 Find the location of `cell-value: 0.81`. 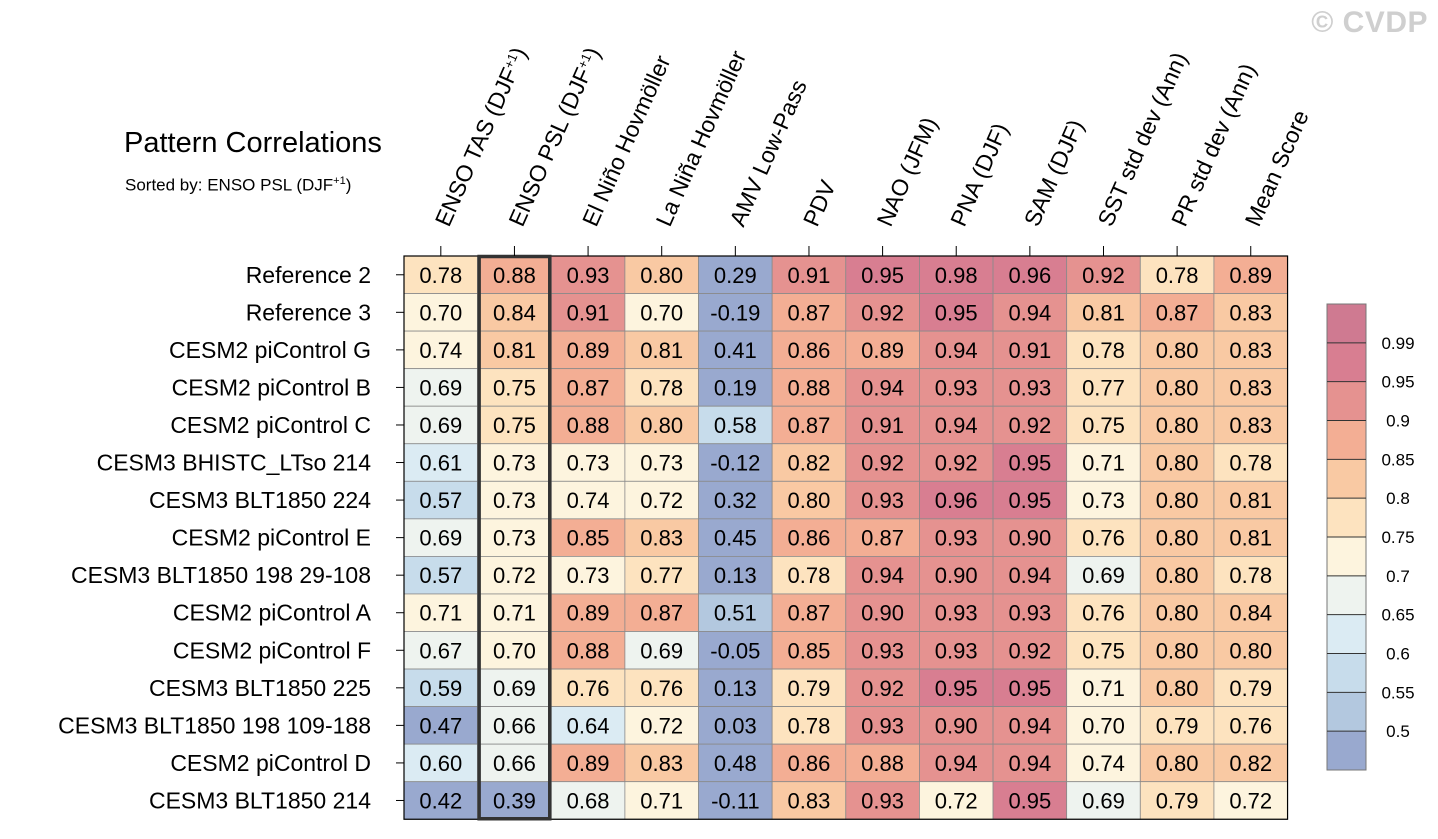

cell-value: 0.81 is located at coordinates (514, 350).